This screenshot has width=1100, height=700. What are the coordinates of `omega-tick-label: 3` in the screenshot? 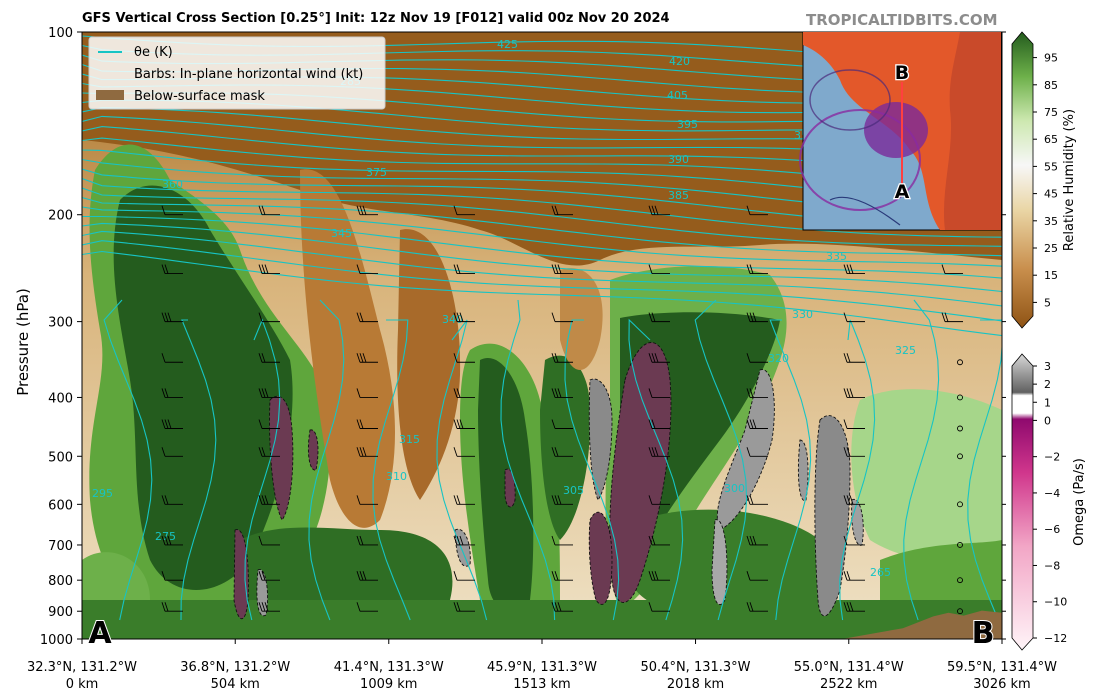 It's located at (1047, 366).